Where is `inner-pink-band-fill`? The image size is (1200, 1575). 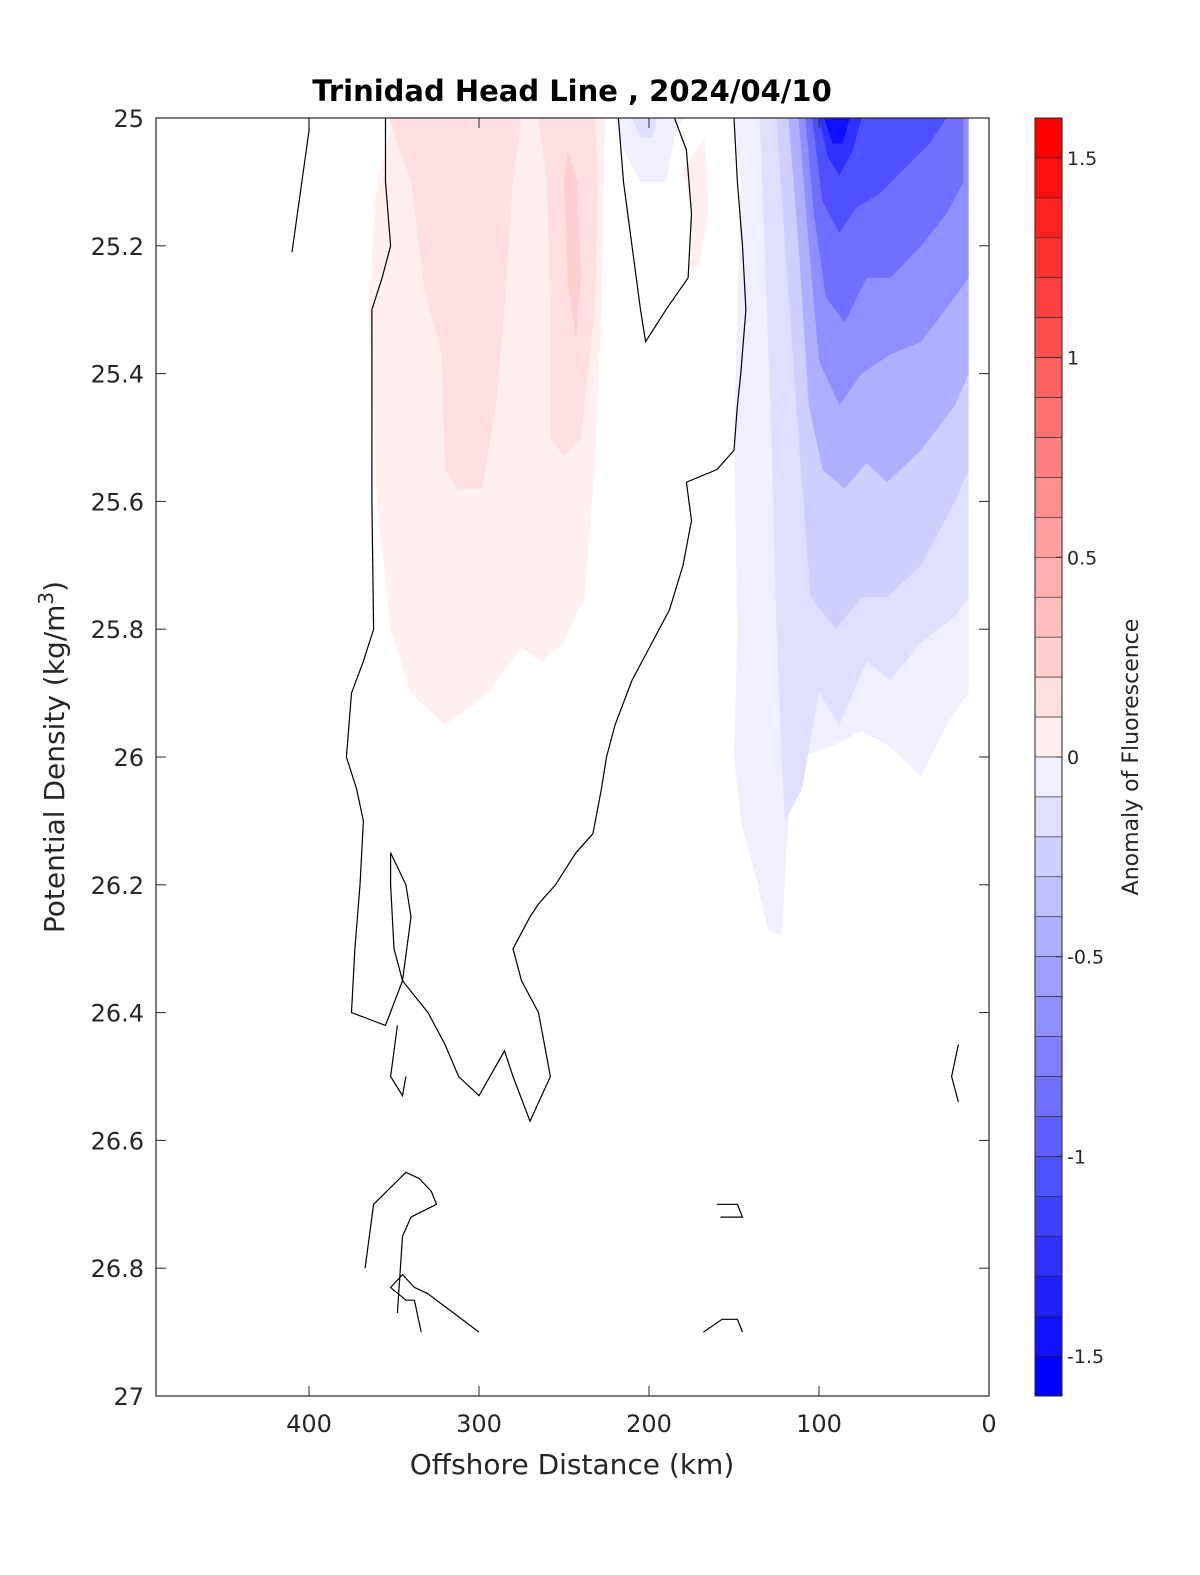
inner-pink-band-fill is located at coordinates (568, 287).